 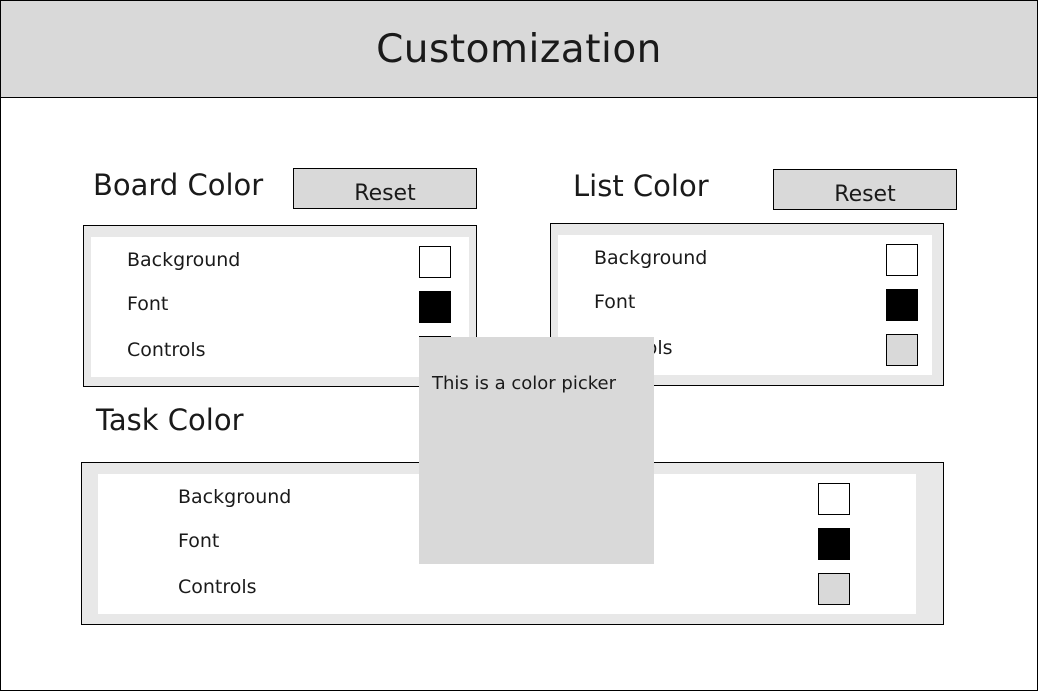 I want to click on board-font-label: Font, so click(x=148, y=304).